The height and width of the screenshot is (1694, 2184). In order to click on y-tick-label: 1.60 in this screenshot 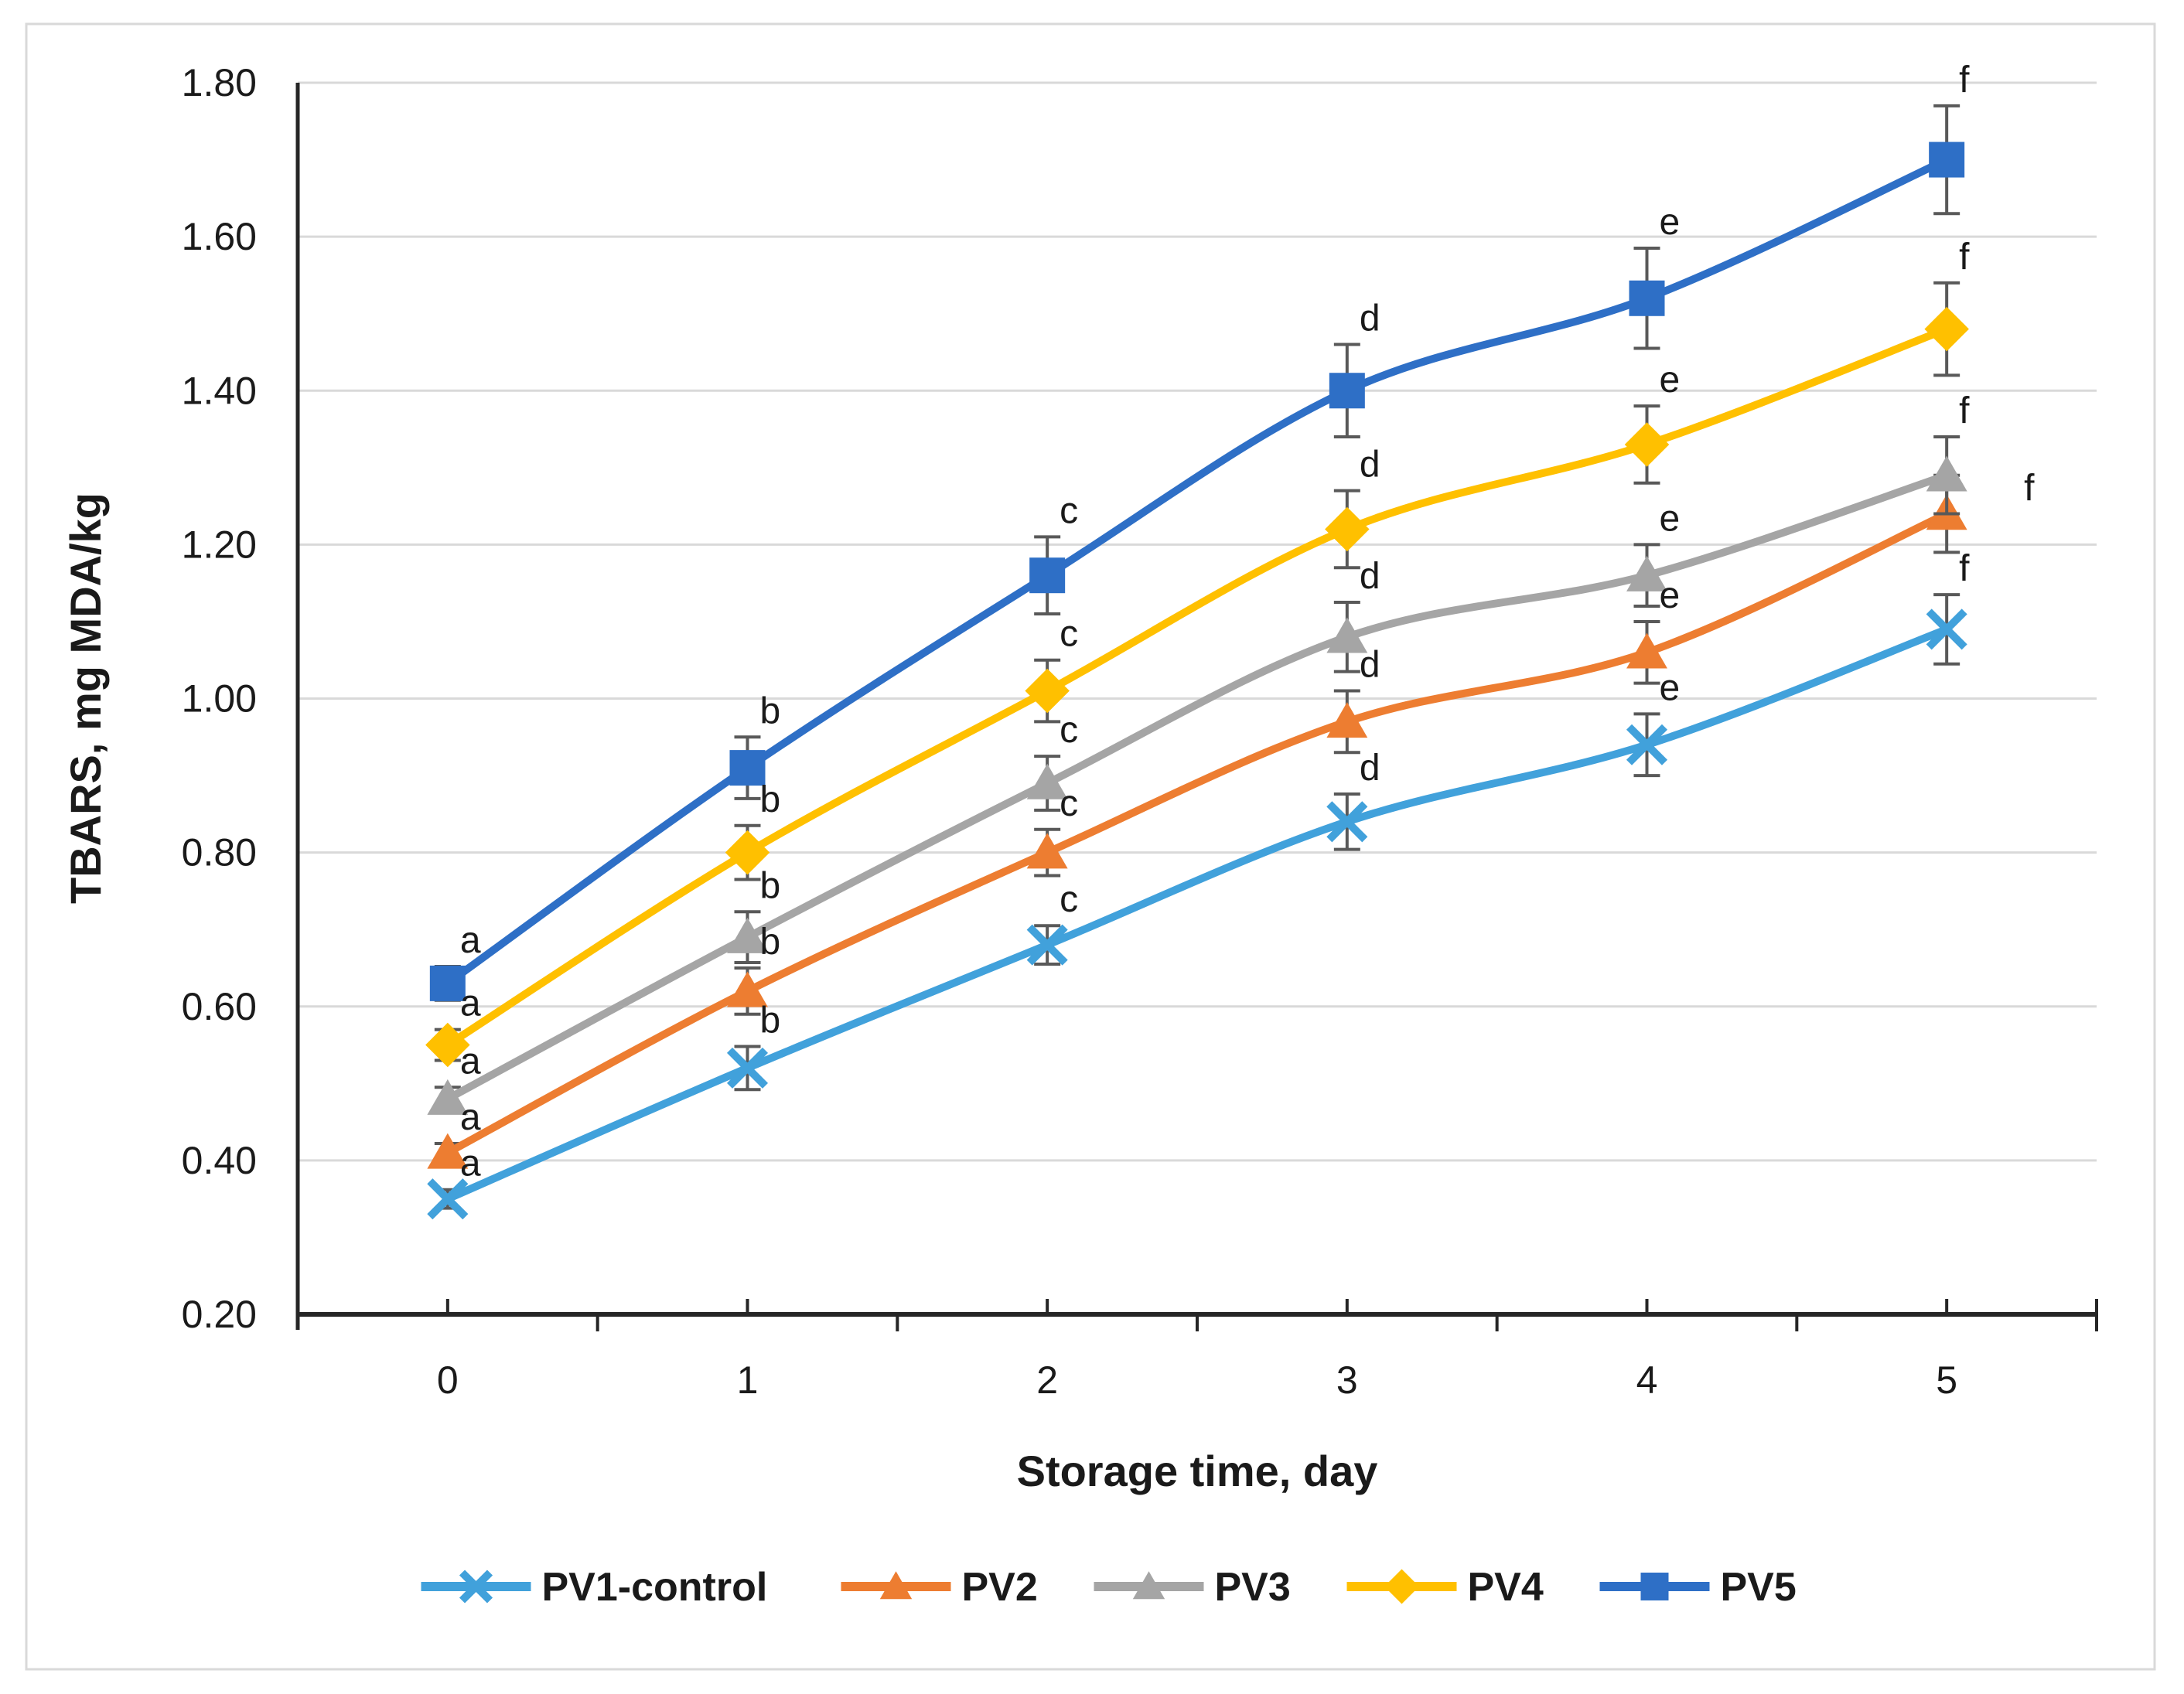, I will do `click(220, 236)`.